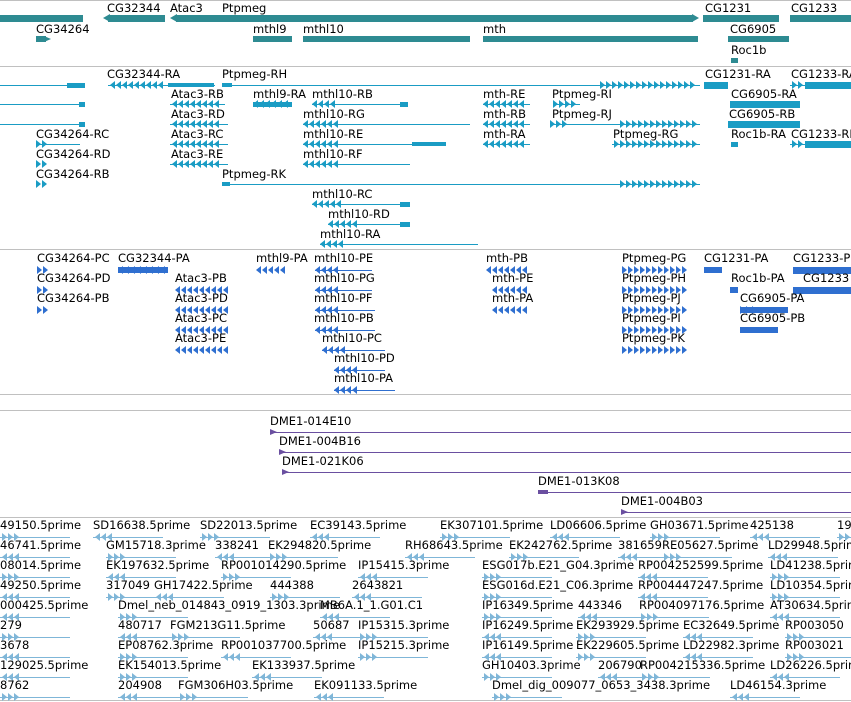 The height and width of the screenshot is (702, 851). What do you see at coordinates (582, 114) in the screenshot?
I see `feature-label: Ptpmeg-RJ` at bounding box center [582, 114].